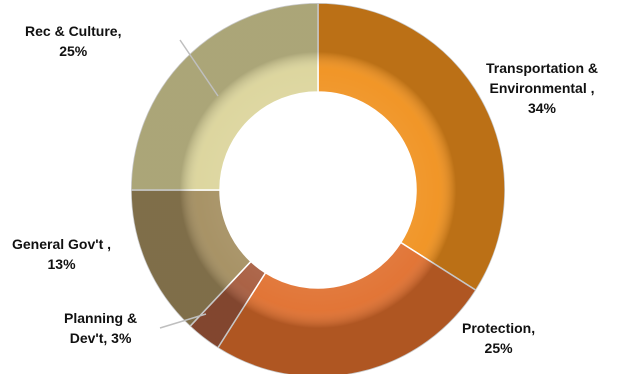  What do you see at coordinates (499, 338) in the screenshot?
I see `slice-label-protection: Protection, 25%` at bounding box center [499, 338].